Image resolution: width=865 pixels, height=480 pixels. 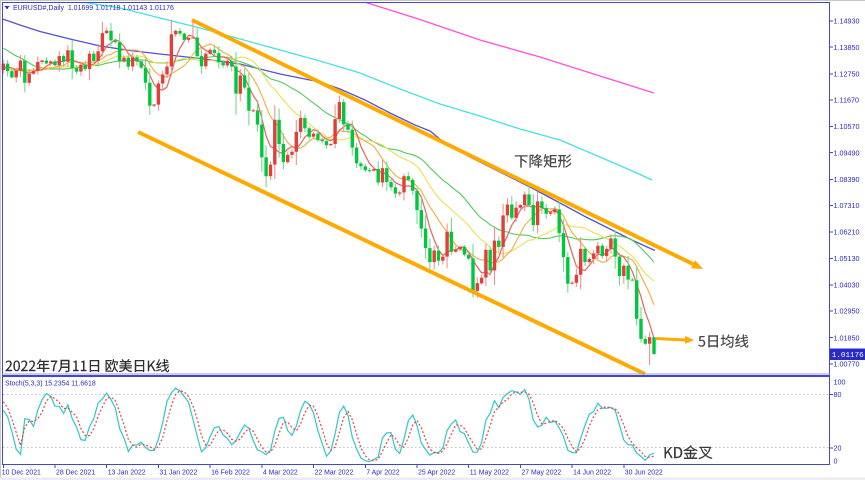 I want to click on svg-text: 80, so click(x=838, y=394).